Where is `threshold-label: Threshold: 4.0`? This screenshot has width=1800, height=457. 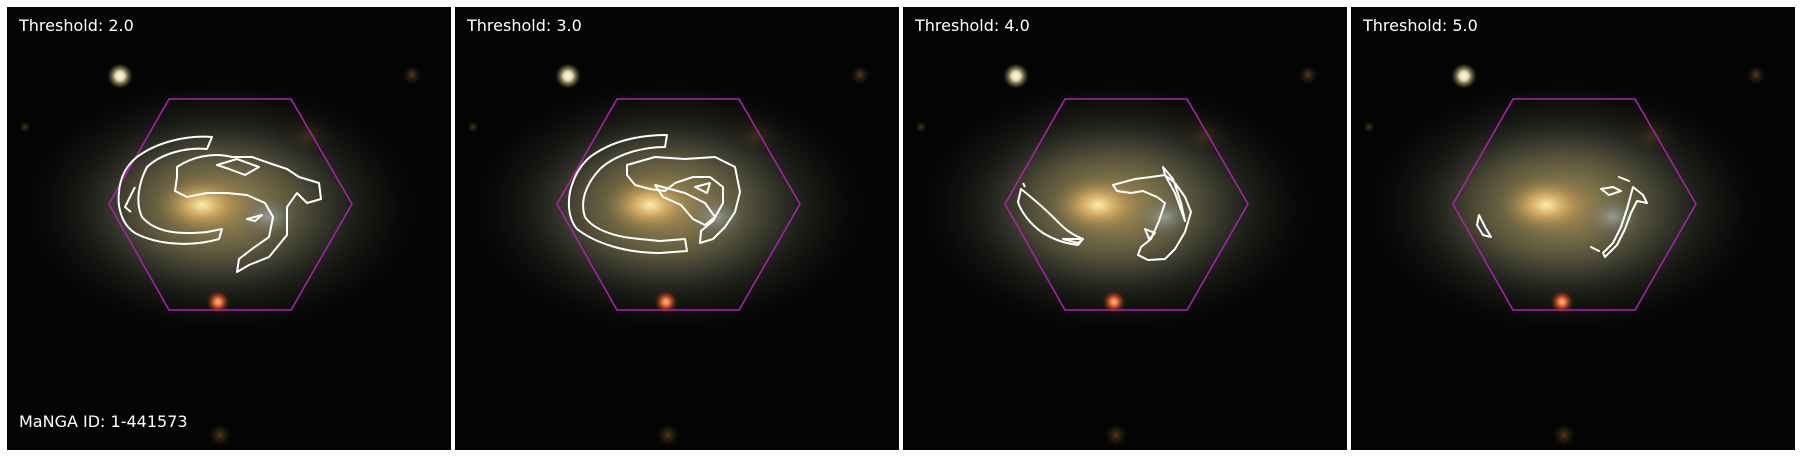
threshold-label: Threshold: 4.0 is located at coordinates (972, 25).